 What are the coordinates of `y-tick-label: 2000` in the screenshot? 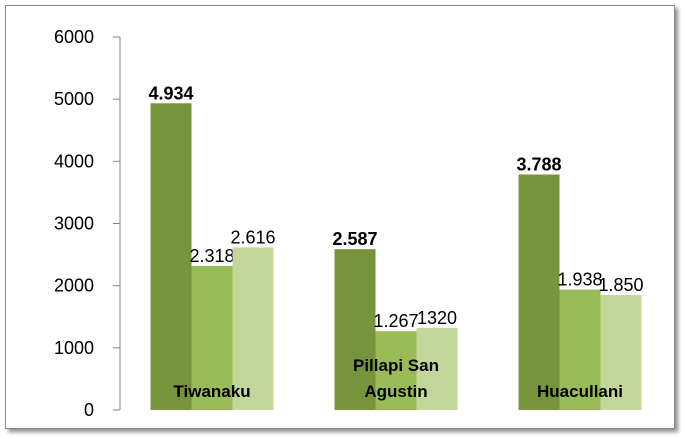 It's located at (74, 286).